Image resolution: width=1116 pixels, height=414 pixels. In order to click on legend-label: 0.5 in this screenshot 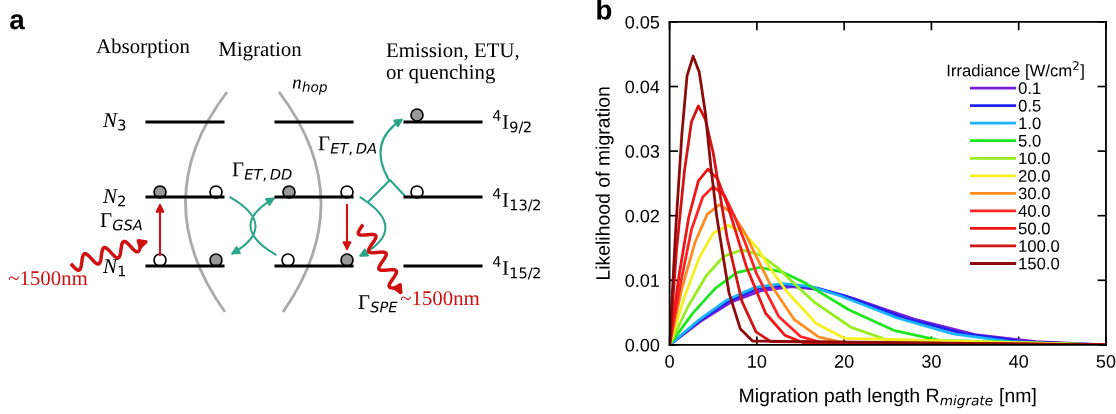, I will do `click(1029, 105)`.